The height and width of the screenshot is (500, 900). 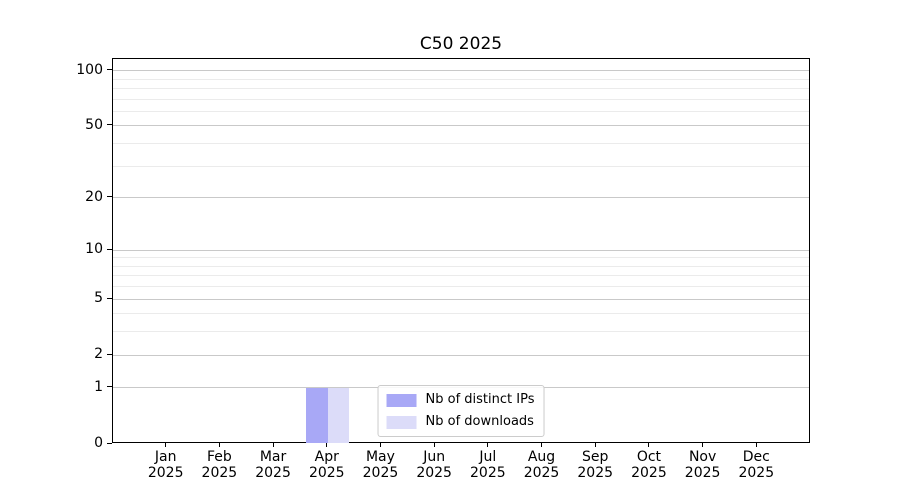 What do you see at coordinates (488, 465) in the screenshot?
I see `x-tick-label: Jul 2025` at bounding box center [488, 465].